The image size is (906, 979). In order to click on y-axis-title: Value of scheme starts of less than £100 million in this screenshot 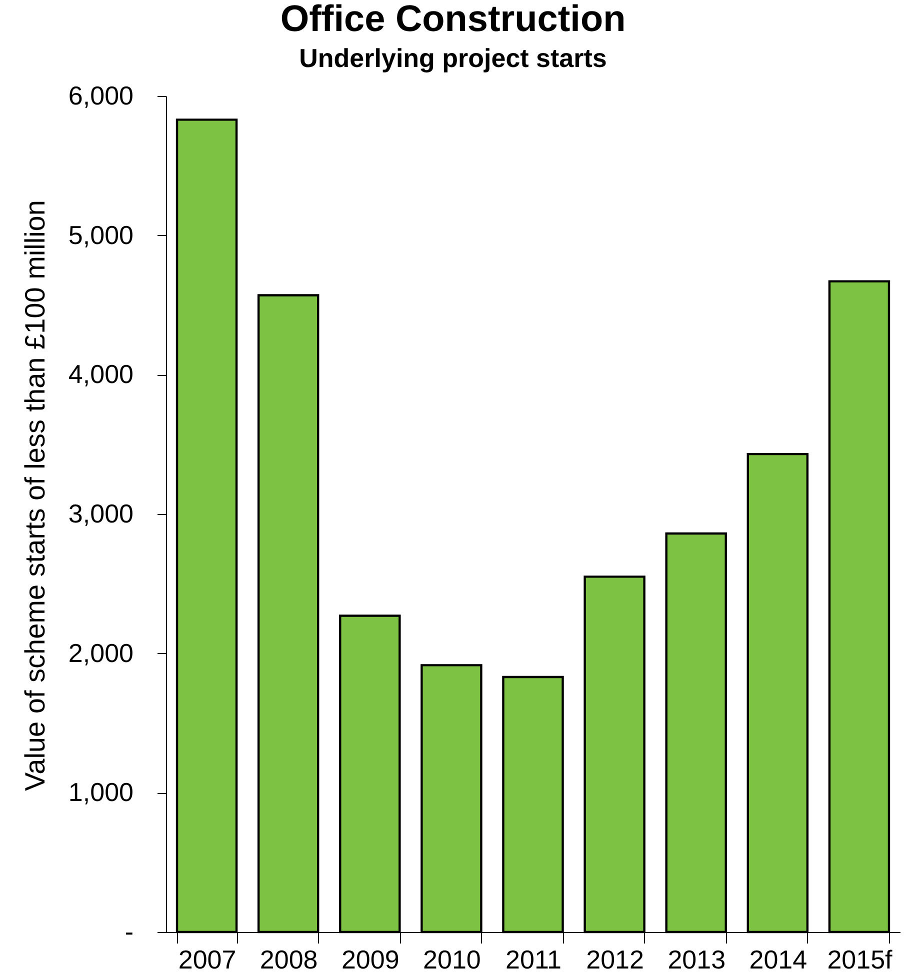, I will do `click(34, 495)`.